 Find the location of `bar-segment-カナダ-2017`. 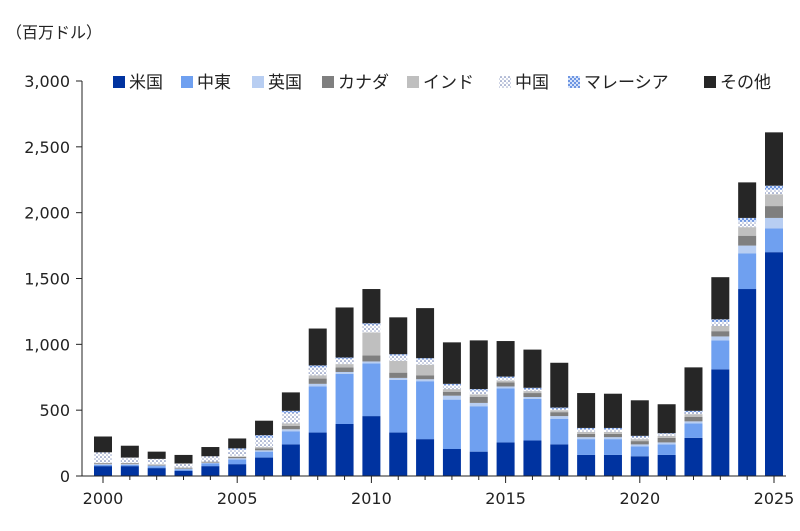

bar-segment-カナダ-2017 is located at coordinates (559, 414).